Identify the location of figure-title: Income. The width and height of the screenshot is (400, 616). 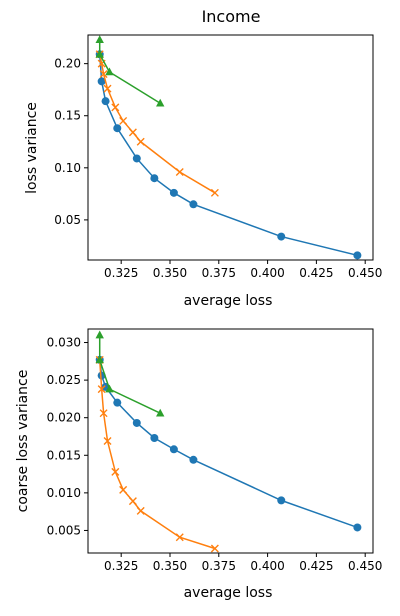
(231, 16).